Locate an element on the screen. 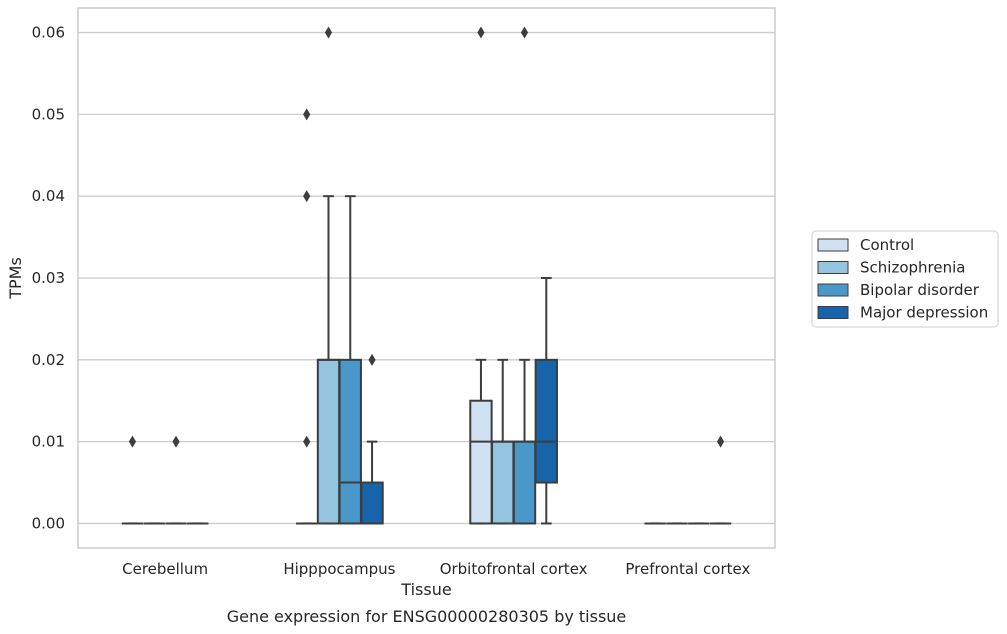 Image resolution: width=1007 pixels, height=634 pixels. x-axis-label: Tissue is located at coordinates (425, 589).